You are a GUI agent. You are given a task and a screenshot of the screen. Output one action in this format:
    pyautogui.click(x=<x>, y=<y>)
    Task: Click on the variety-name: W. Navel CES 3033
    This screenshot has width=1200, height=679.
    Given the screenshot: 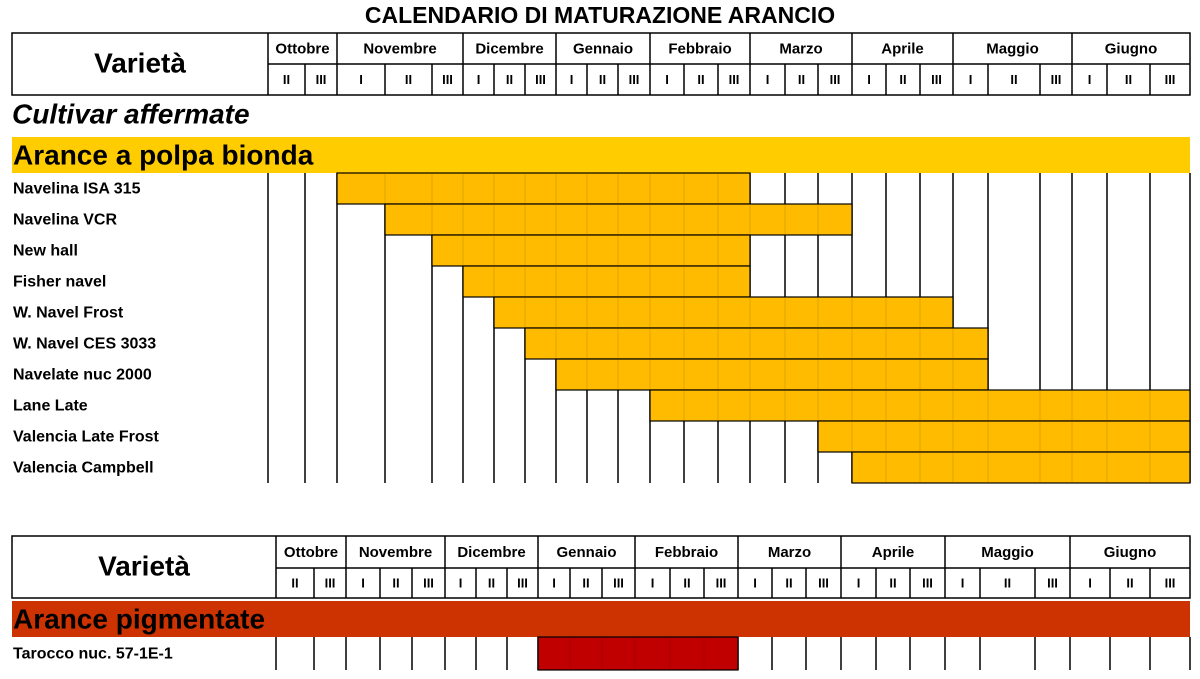 What is the action you would take?
    pyautogui.click(x=84, y=344)
    